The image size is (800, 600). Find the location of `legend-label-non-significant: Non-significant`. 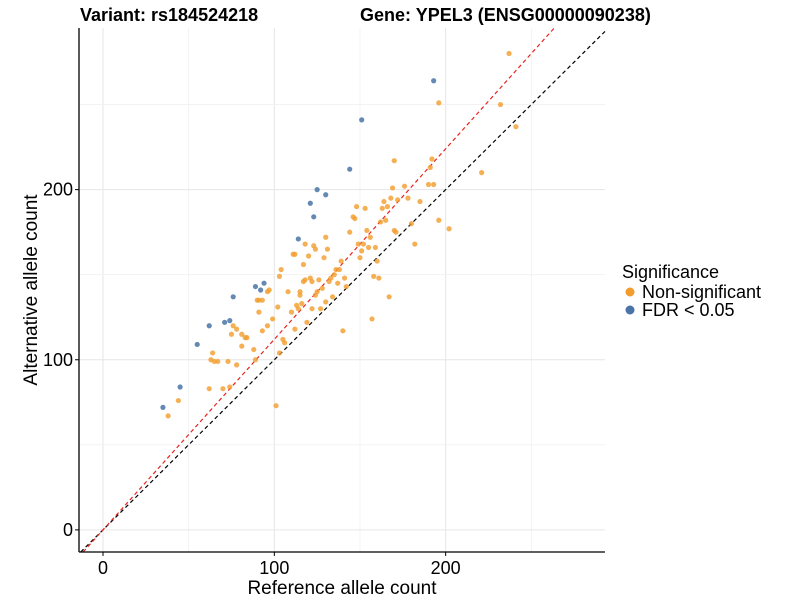

legend-label-non-significant: Non-significant is located at coordinates (701, 292).